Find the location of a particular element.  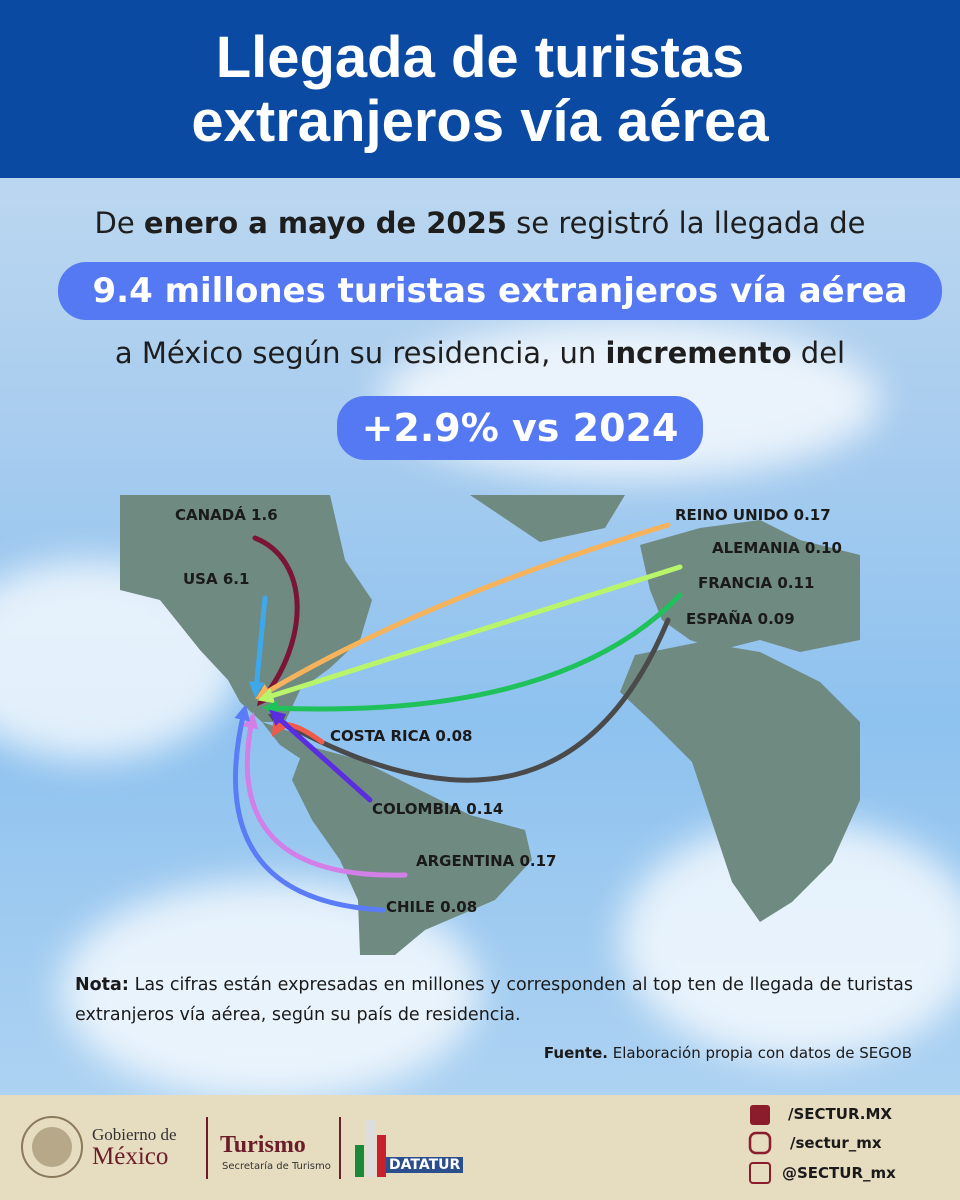

text: se registró la llegada de is located at coordinates (691, 223).